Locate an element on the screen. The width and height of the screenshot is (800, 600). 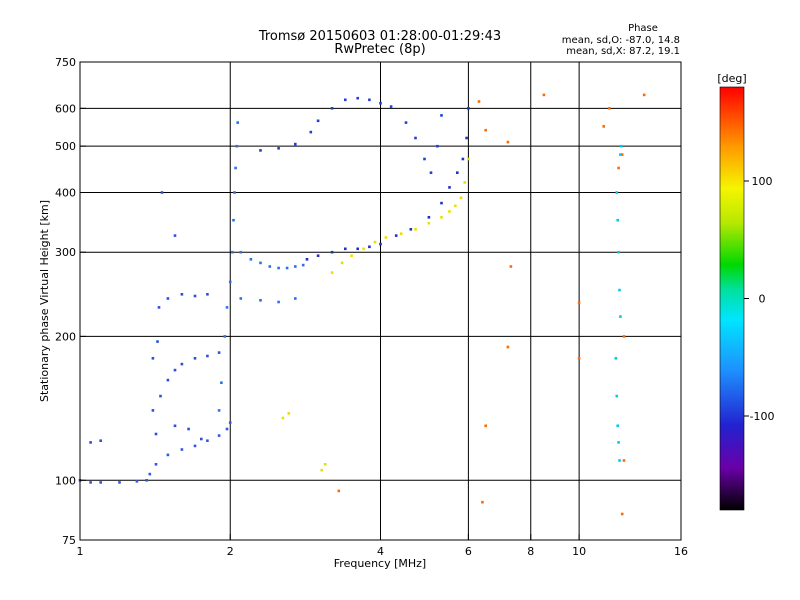
y-ticks: 75 100 200 300 400 500 600 750 is located at coordinates (70, 301).